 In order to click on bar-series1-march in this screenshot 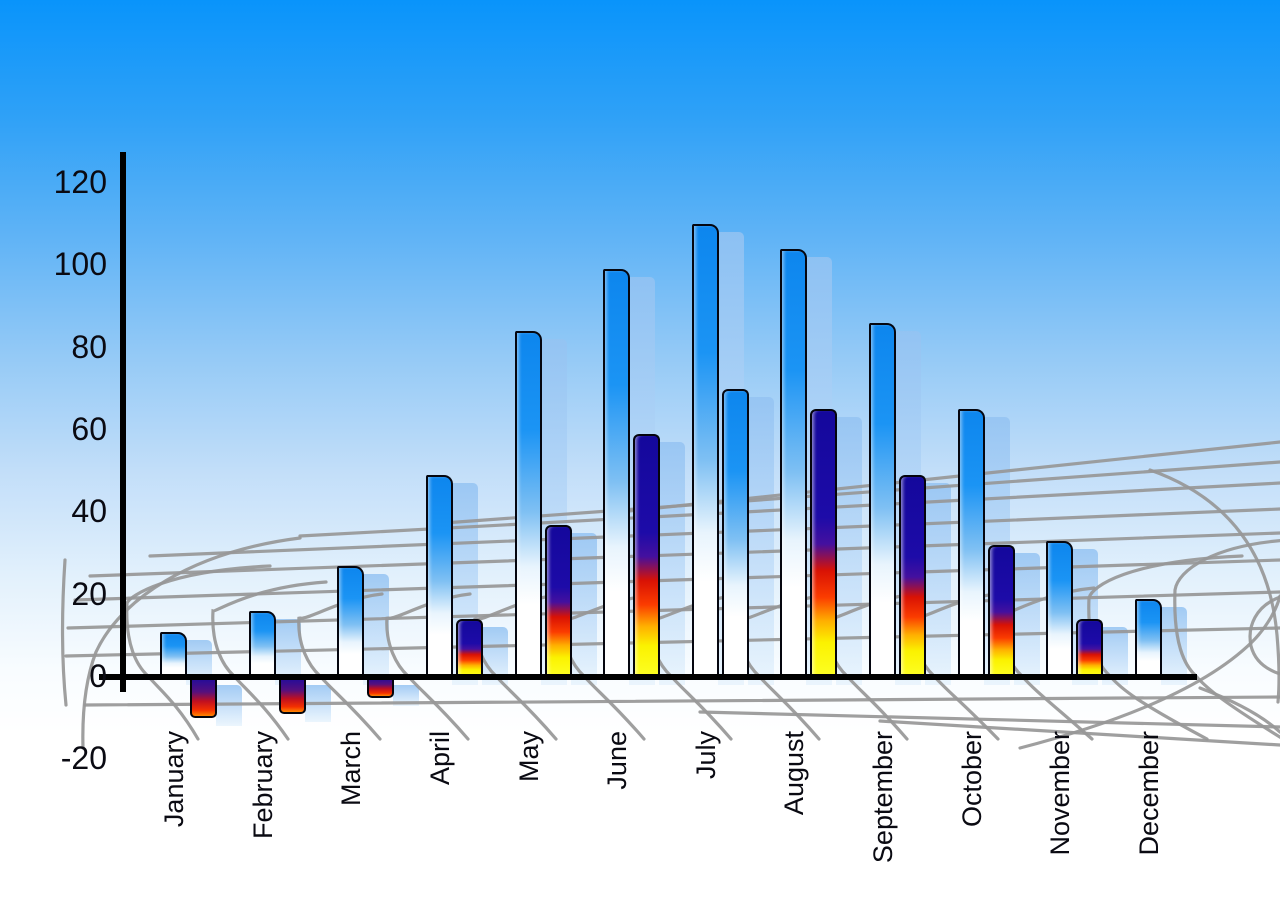, I will do `click(351, 621)`.